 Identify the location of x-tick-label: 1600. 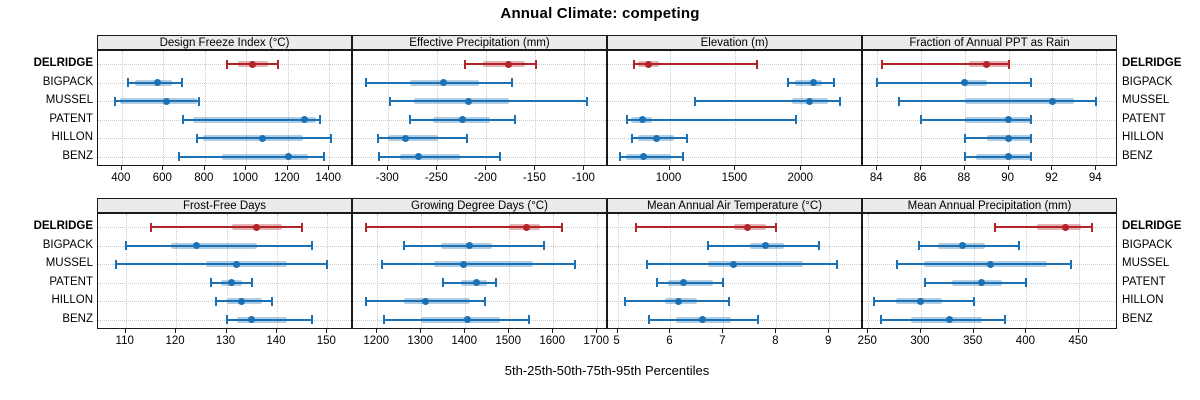
(552, 341).